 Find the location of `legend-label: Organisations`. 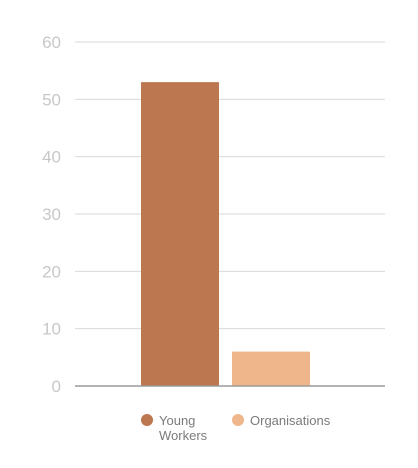

legend-label: Organisations is located at coordinates (290, 420).